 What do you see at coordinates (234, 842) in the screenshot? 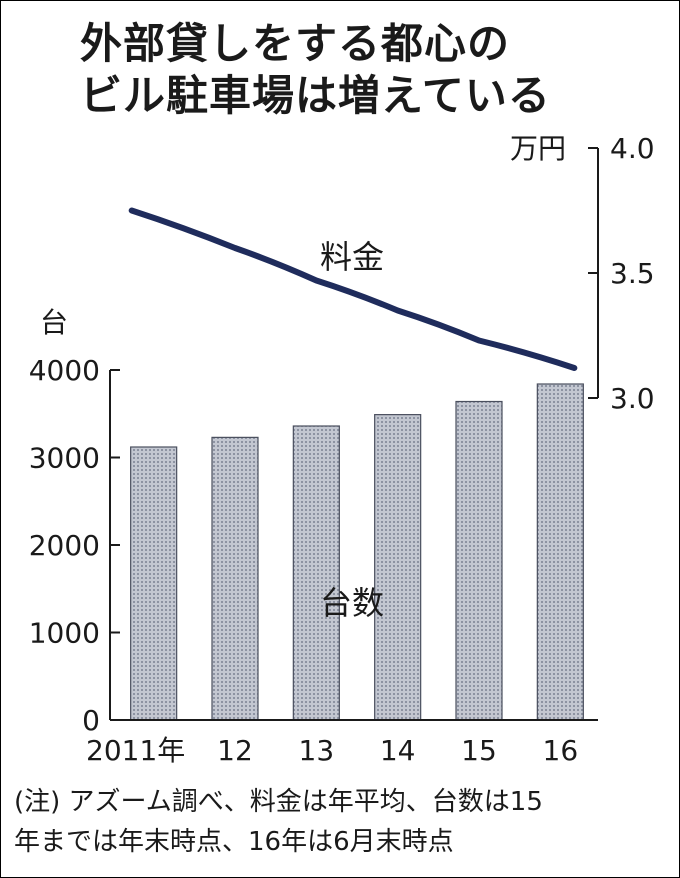
I see `note-line-2: 年までは年末時点、16年は6月末時点` at bounding box center [234, 842].